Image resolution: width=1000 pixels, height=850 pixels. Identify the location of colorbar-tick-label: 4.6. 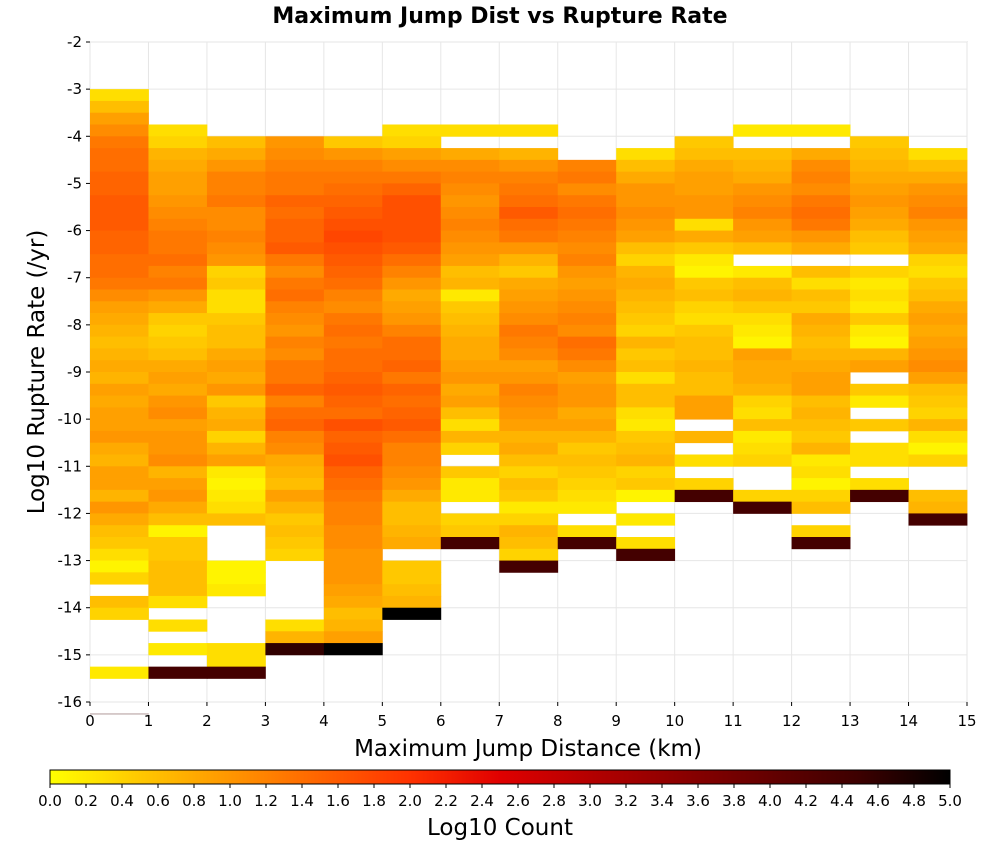
(878, 801).